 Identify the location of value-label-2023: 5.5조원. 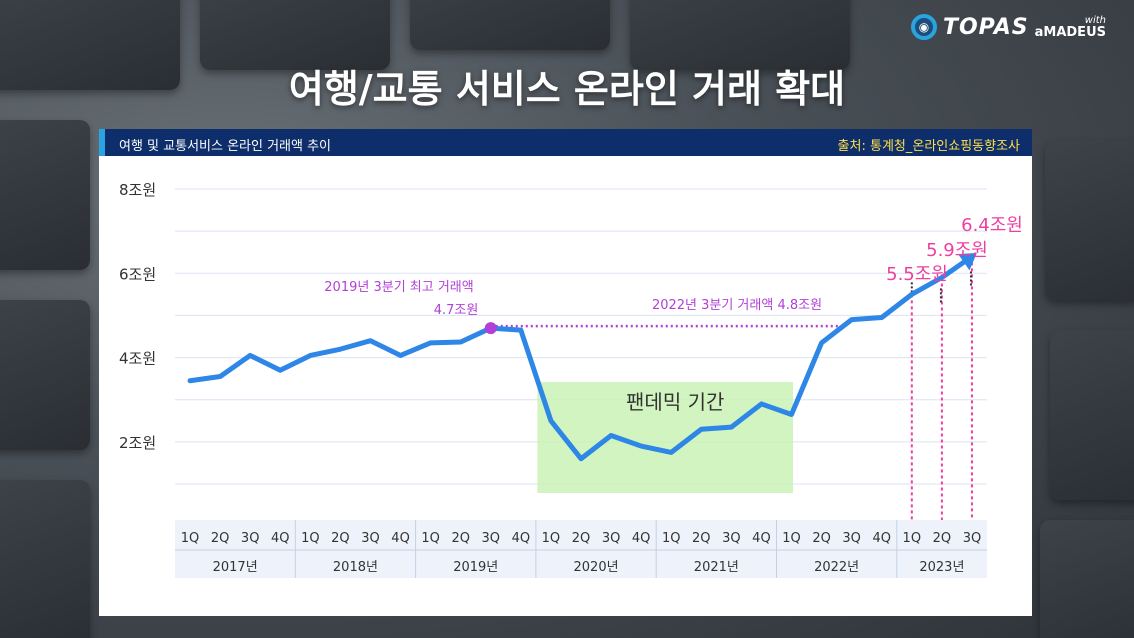
(917, 274).